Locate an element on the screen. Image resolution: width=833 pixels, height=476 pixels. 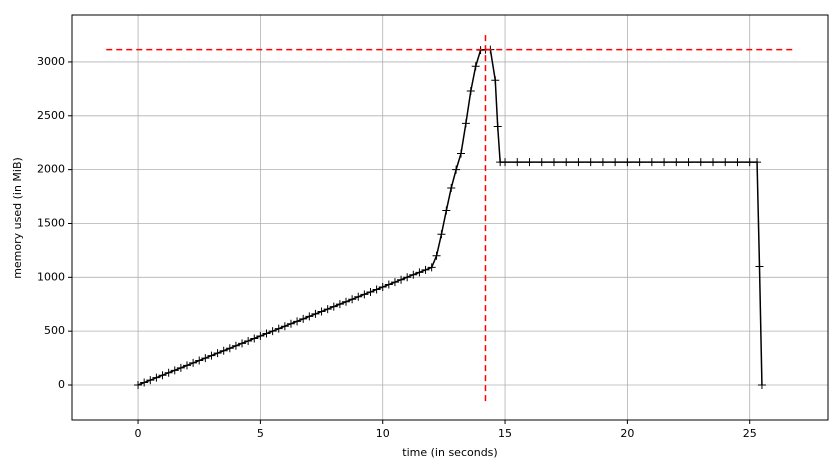
y-tick-label: 1500 is located at coordinates (51, 222).